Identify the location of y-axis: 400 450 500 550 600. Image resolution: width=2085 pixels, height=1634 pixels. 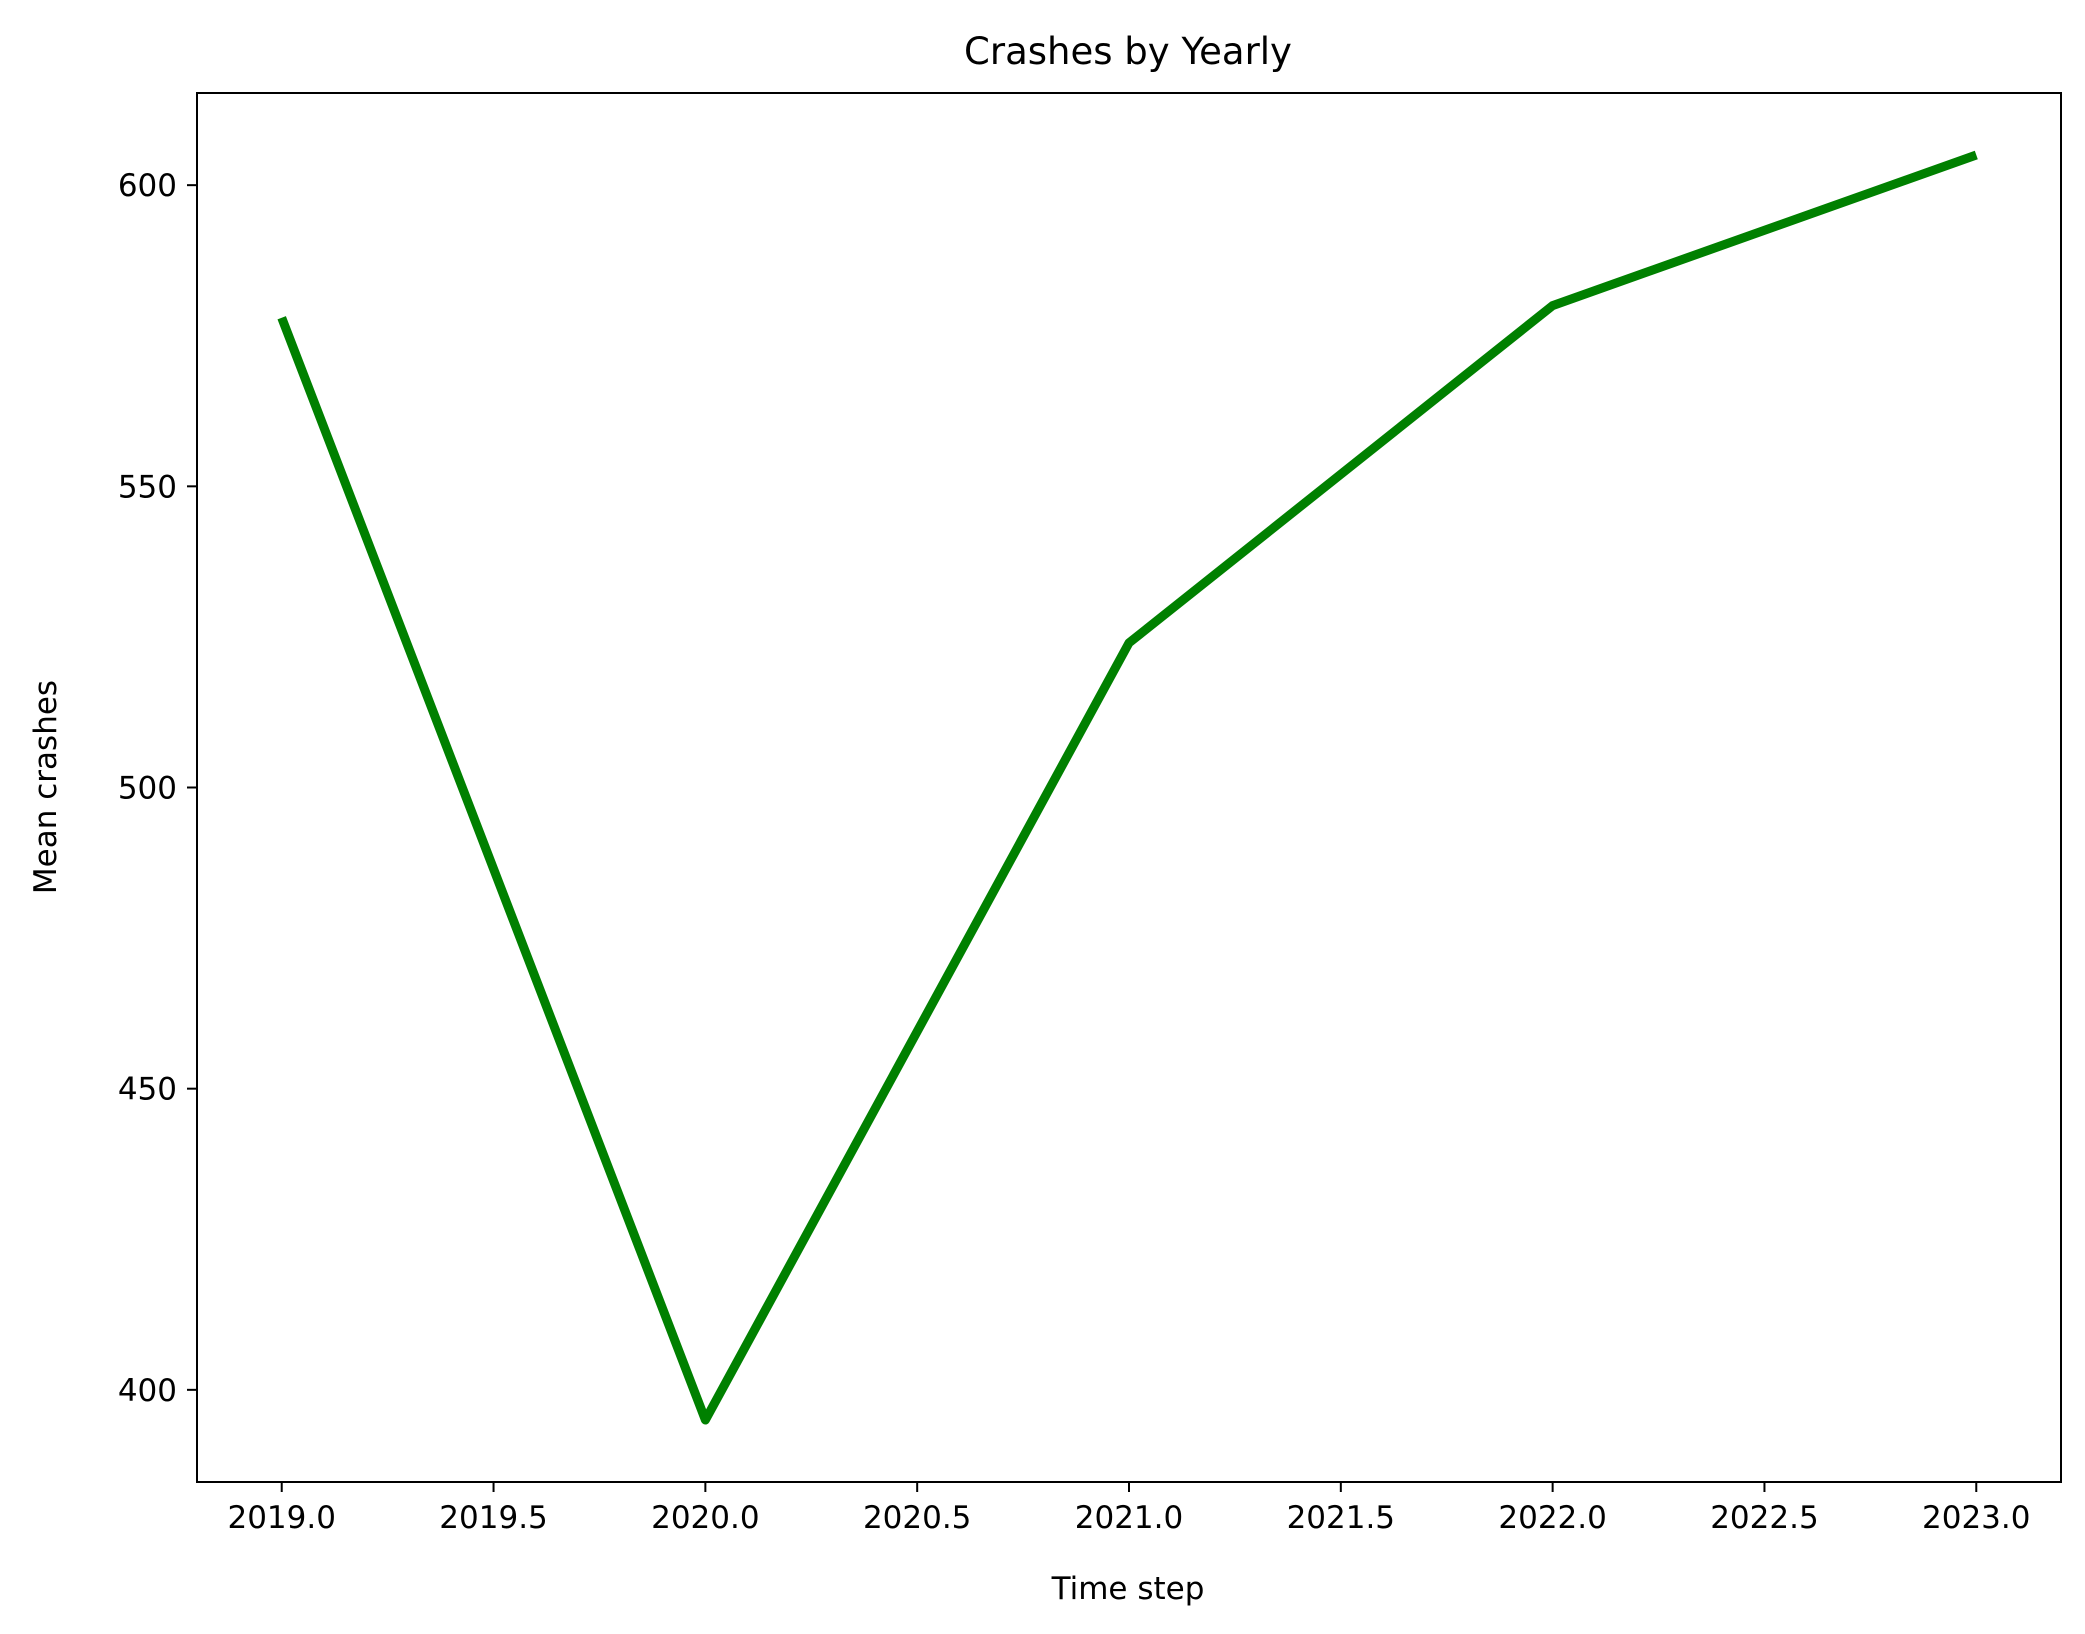
(157, 788).